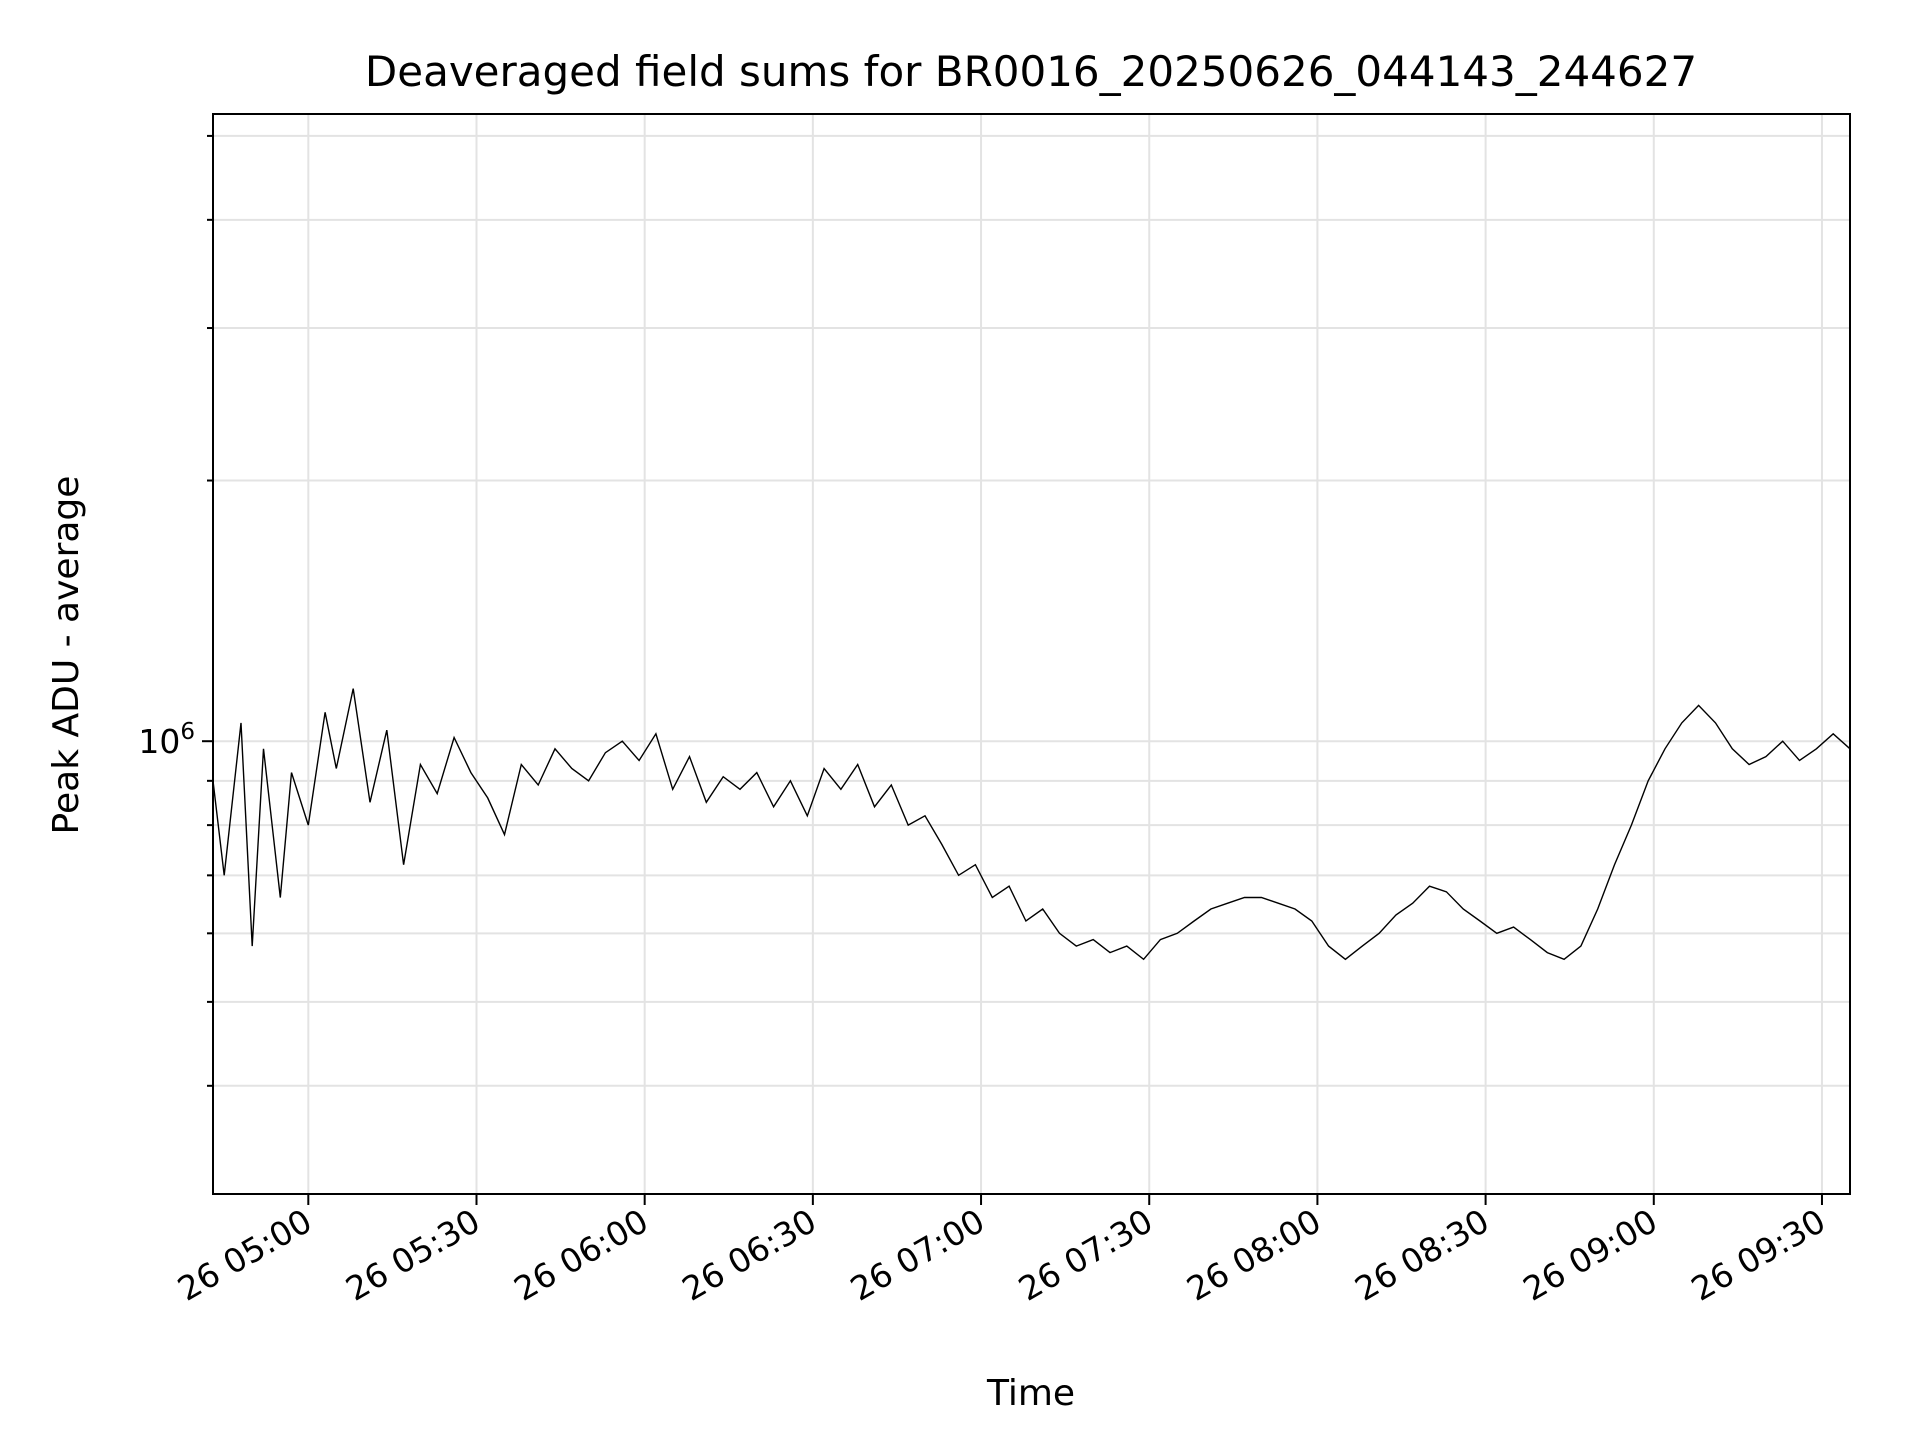  What do you see at coordinates (166, 740) in the screenshot?
I see `y-tick-label: 106` at bounding box center [166, 740].